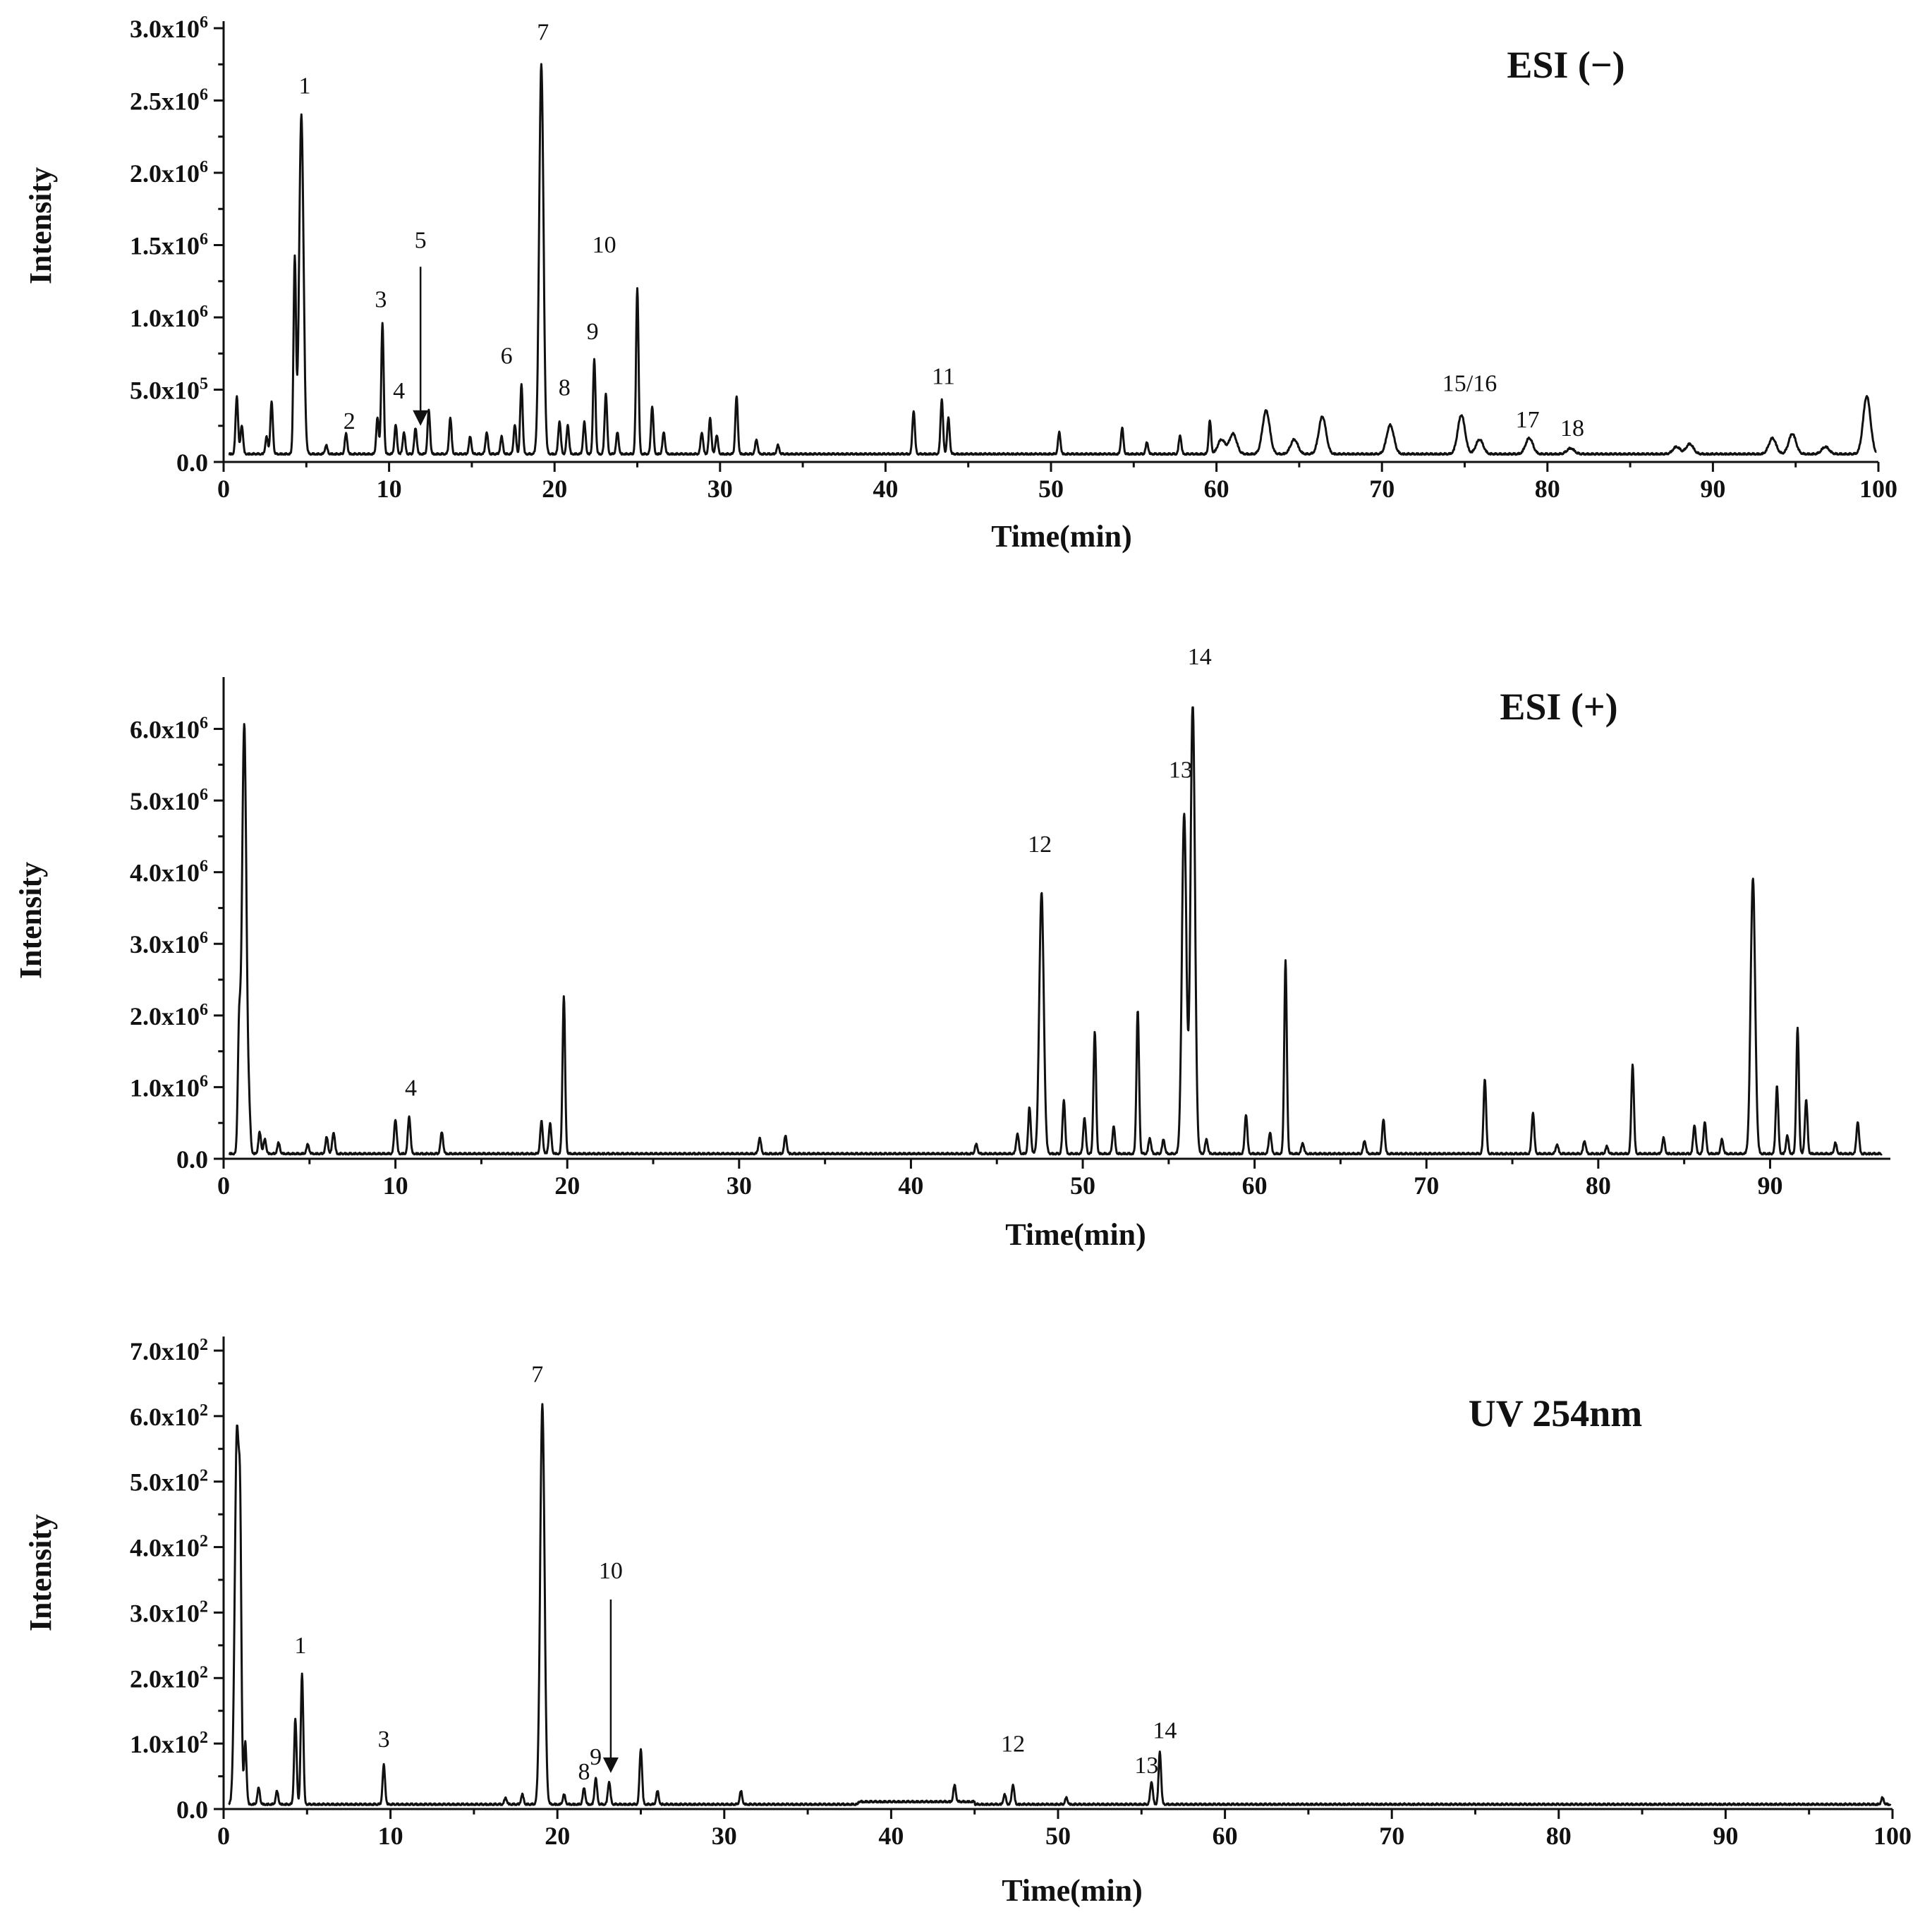 The width and height of the screenshot is (1932, 1924). Describe the element at coordinates (421, 241) in the screenshot. I see `peak-label: 5` at that location.